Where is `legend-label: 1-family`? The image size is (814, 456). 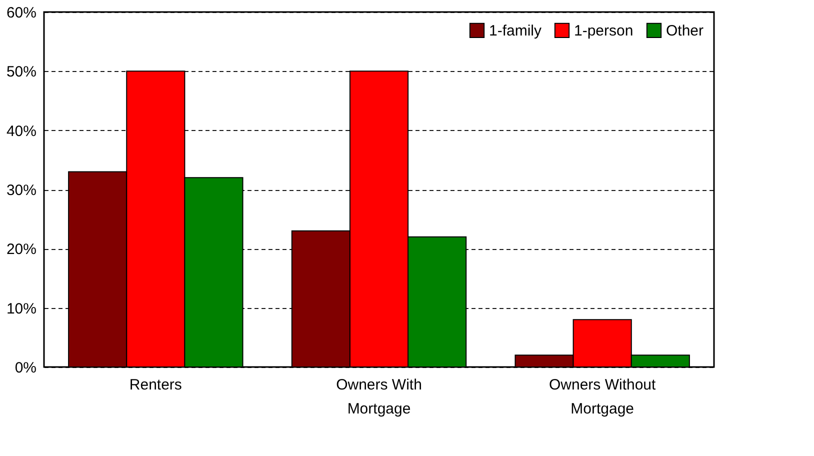
legend-label: 1-family is located at coordinates (515, 31).